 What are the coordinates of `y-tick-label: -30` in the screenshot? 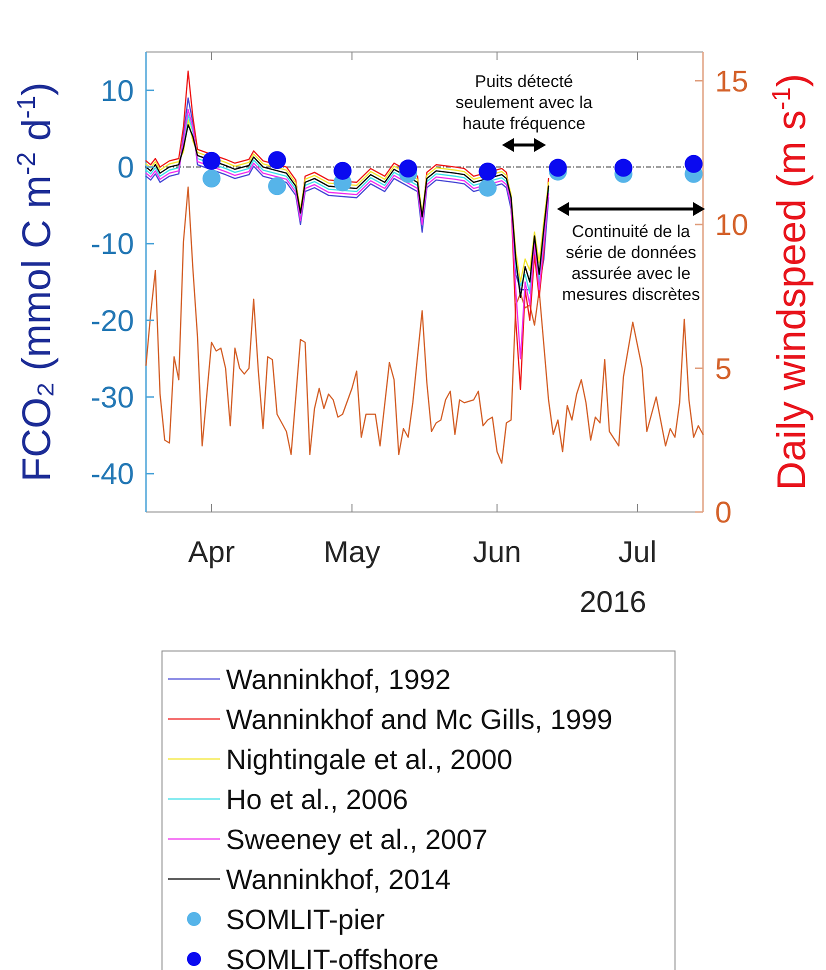 It's located at (112, 398).